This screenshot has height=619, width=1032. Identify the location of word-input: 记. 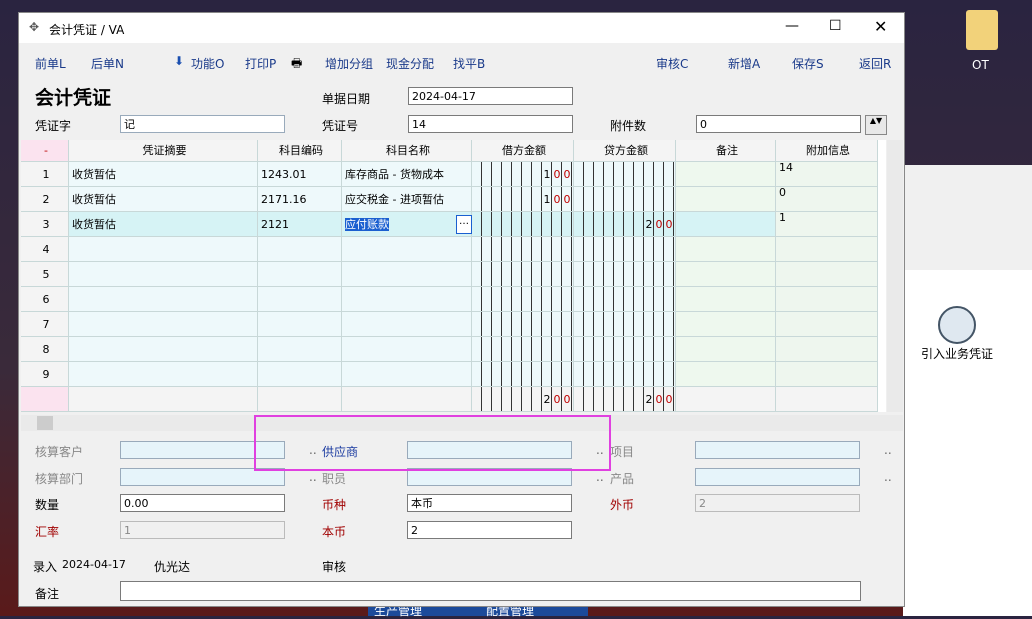
(202, 124).